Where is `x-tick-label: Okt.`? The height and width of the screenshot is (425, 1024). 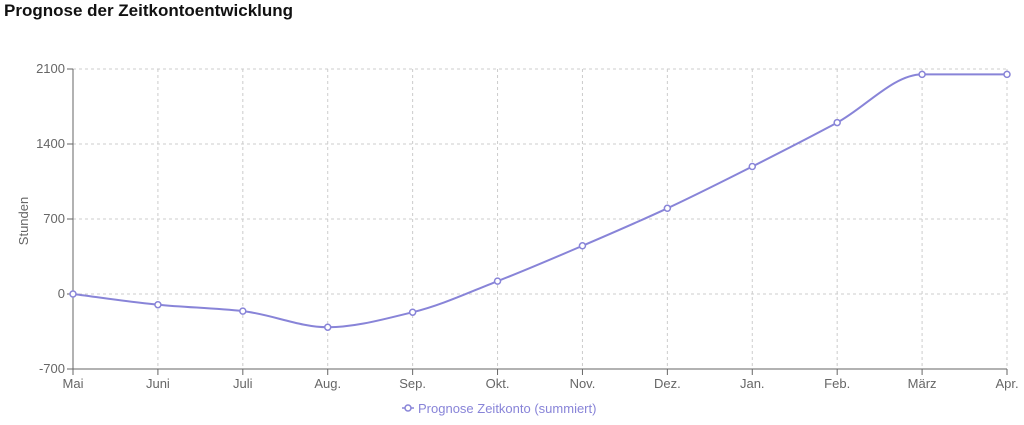 x-tick-label: Okt. is located at coordinates (498, 383).